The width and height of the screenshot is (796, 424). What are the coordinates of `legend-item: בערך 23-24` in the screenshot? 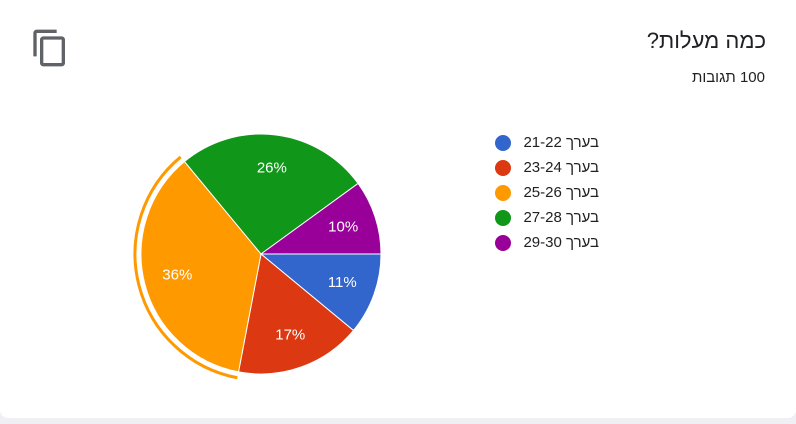 It's located at (547, 167).